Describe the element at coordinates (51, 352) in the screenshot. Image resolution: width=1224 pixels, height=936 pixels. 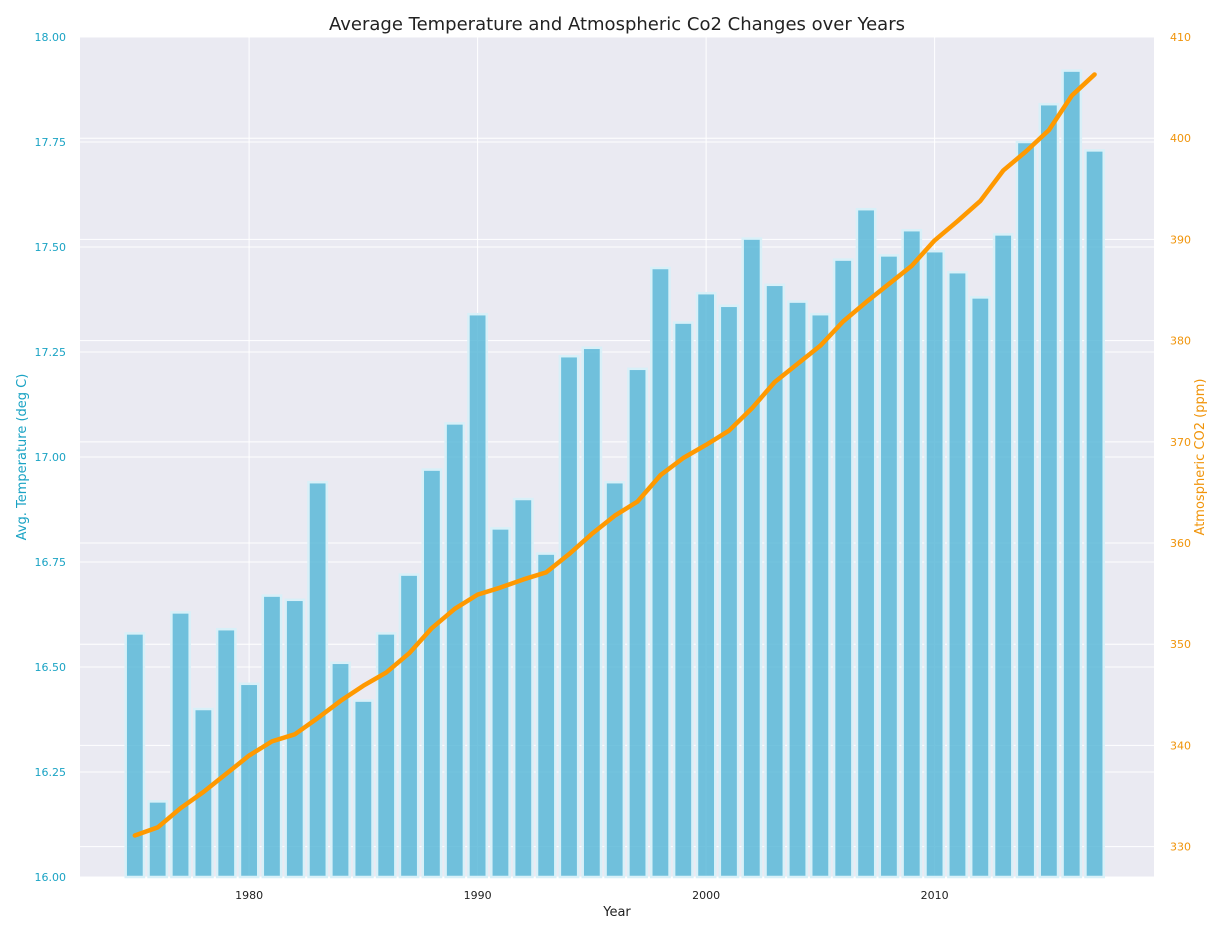
I see `y-left-tick-label: 17.25` at that location.